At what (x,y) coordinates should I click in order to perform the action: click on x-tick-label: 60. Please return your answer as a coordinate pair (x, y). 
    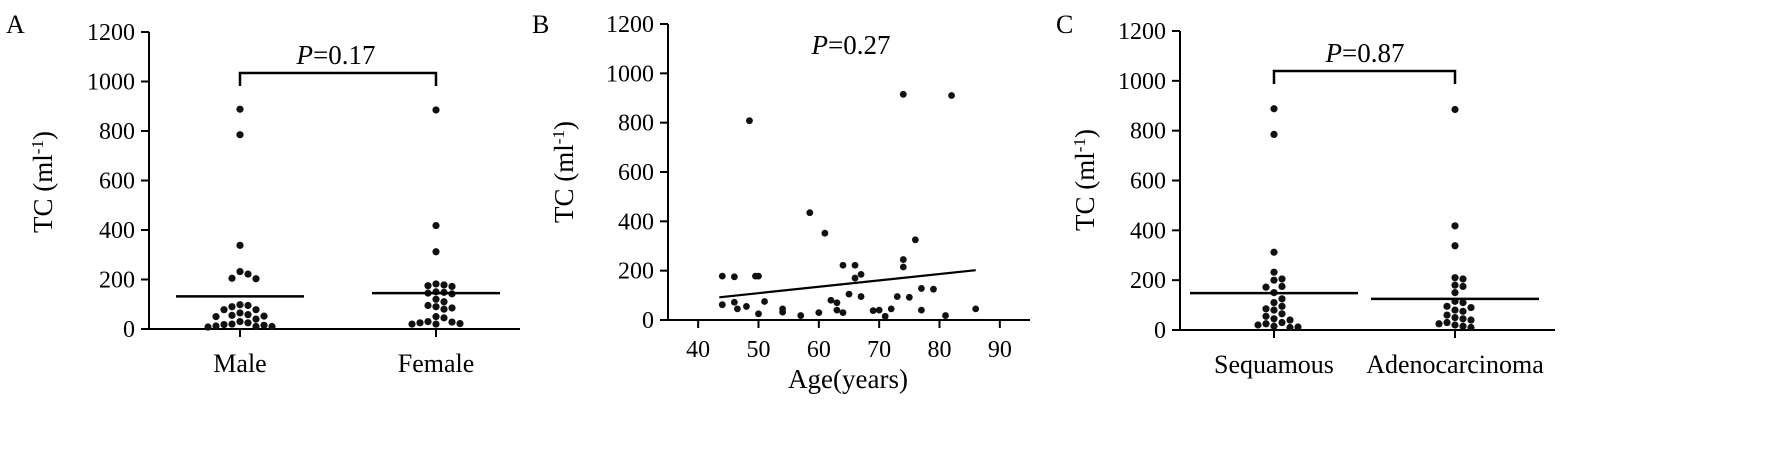
    Looking at the image, I should click on (819, 350).